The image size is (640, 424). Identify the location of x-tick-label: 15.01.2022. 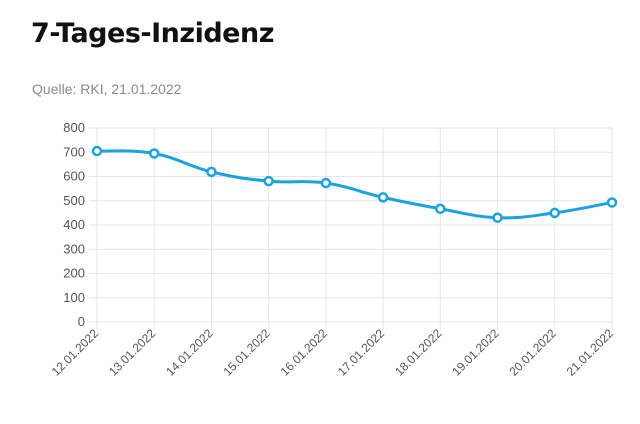
(246, 352).